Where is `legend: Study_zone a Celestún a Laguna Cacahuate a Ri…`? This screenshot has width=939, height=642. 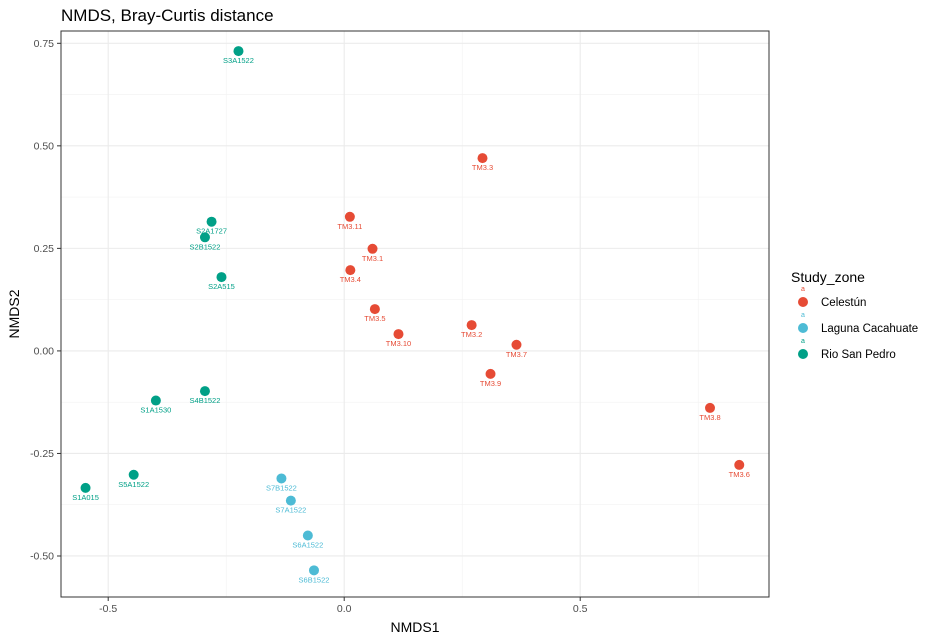 legend: Study_zone a Celestún a Laguna Cacahuate a Ri… is located at coordinates (854, 315).